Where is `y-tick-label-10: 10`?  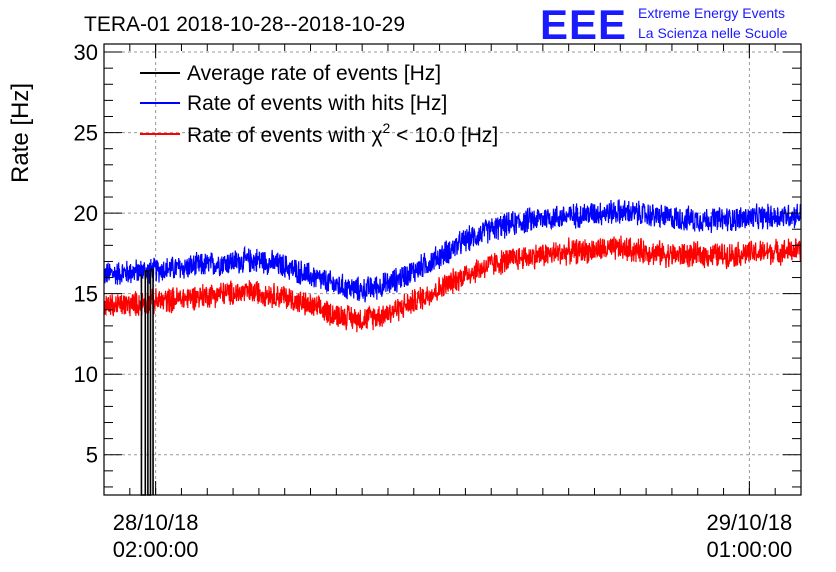 y-tick-label-10: 10 is located at coordinates (86, 374).